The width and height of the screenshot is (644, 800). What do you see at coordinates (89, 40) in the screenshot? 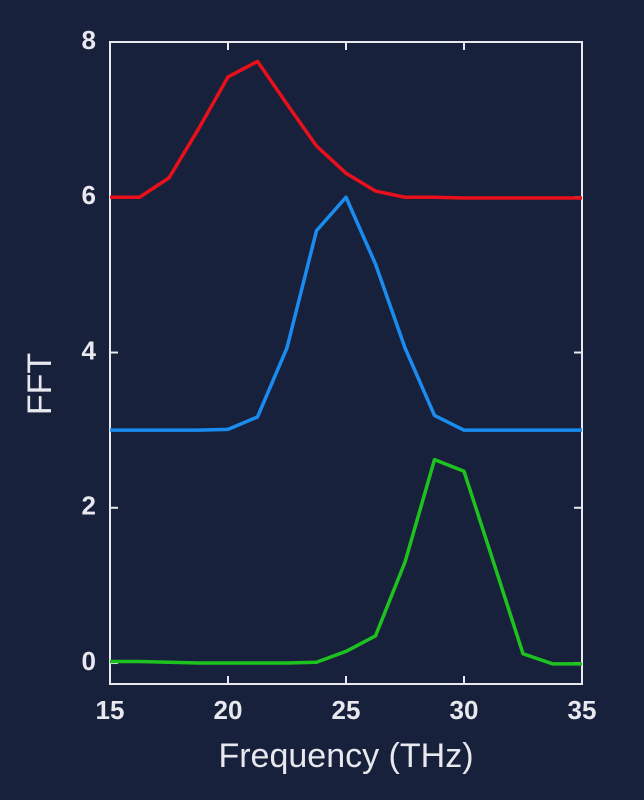
I see `y-tick-label: 8` at bounding box center [89, 40].